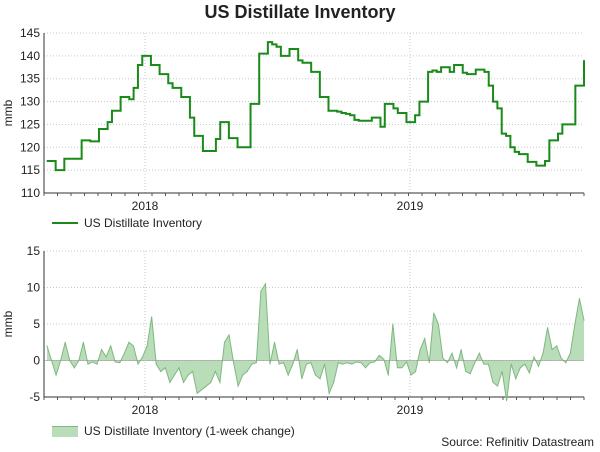 The height and width of the screenshot is (452, 600). I want to click on chart-title: US Distillate Inventory, so click(300, 12).